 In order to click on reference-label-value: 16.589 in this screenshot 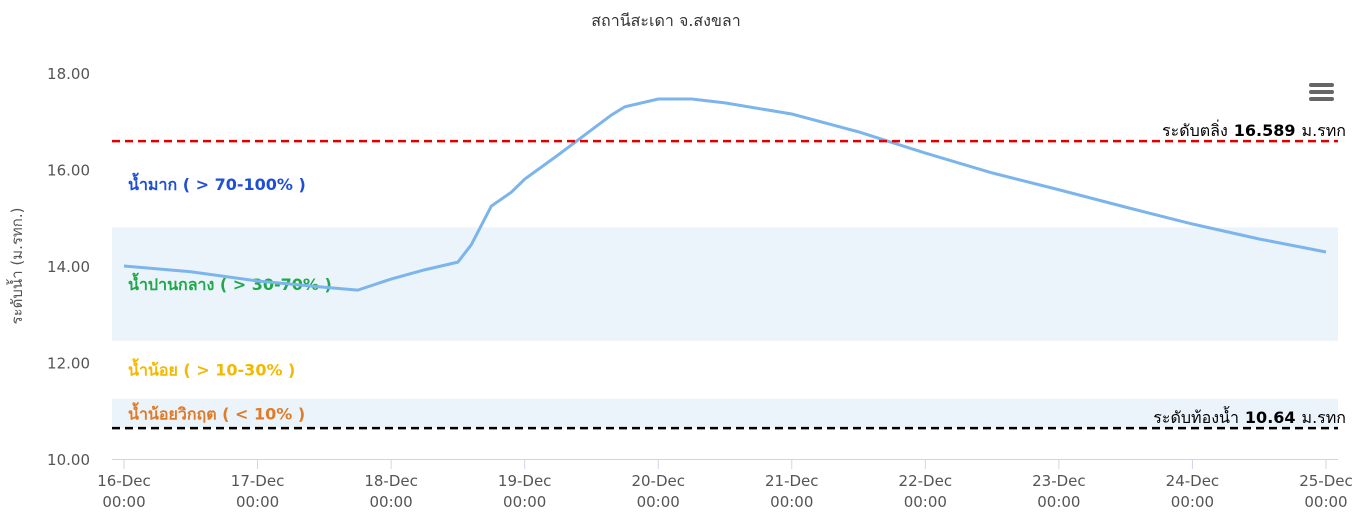, I will do `click(1265, 130)`.